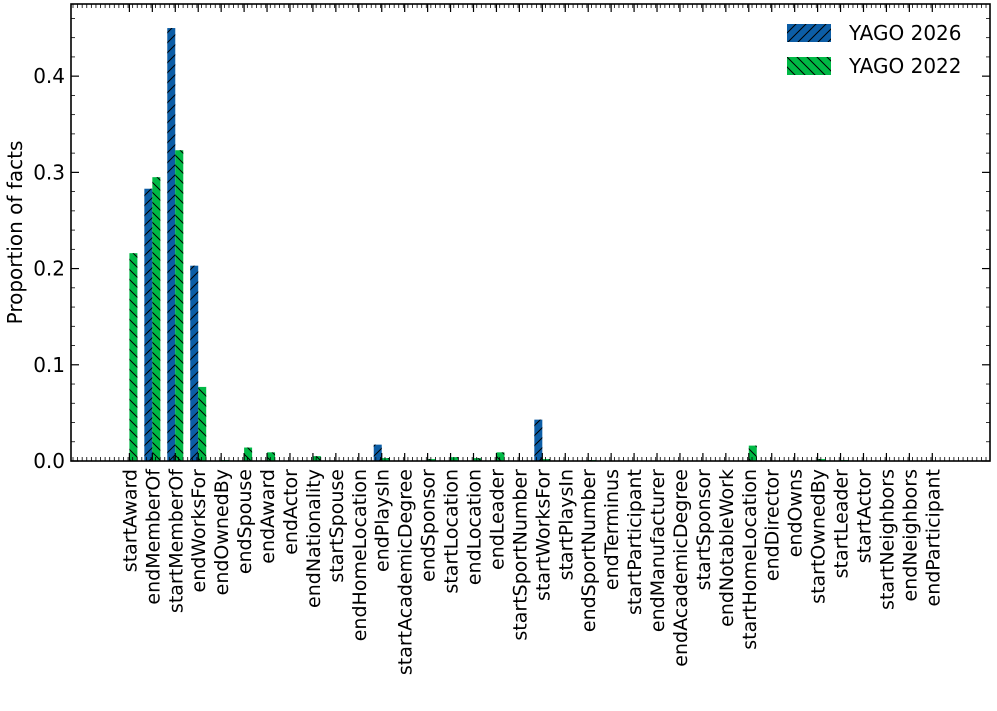 Image resolution: width=997 pixels, height=711 pixels. Describe the element at coordinates (681, 568) in the screenshot. I see `x-tick-label: endAcademicDegree` at that location.